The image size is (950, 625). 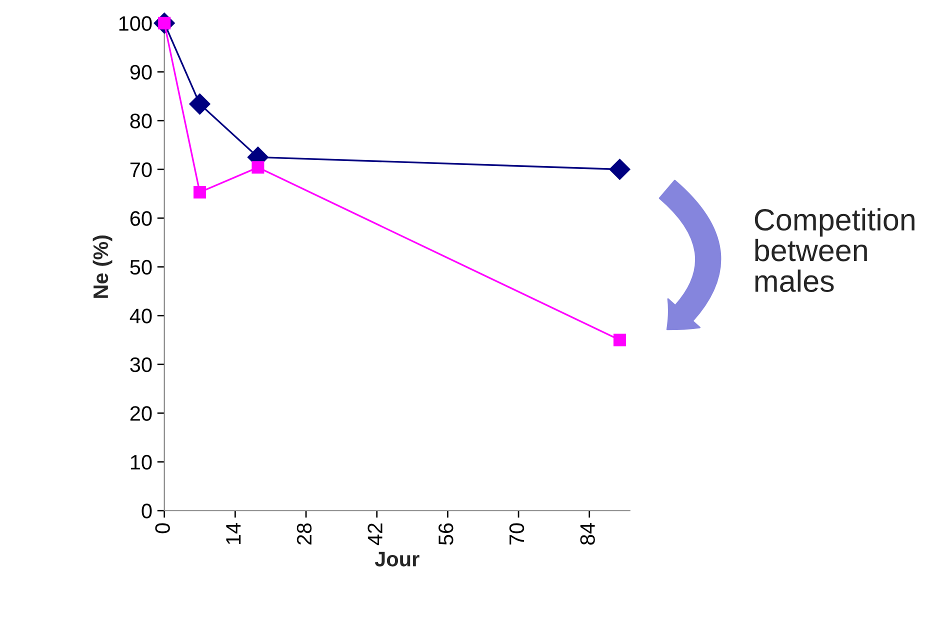 What do you see at coordinates (834, 250) in the screenshot?
I see `text: Competition between males` at bounding box center [834, 250].